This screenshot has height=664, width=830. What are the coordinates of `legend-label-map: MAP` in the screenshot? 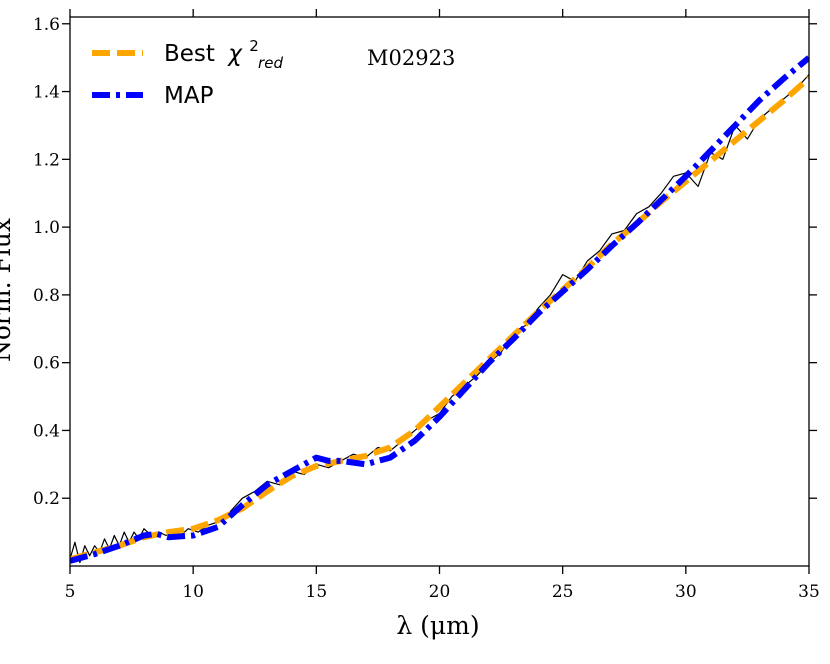 It's located at (189, 96).